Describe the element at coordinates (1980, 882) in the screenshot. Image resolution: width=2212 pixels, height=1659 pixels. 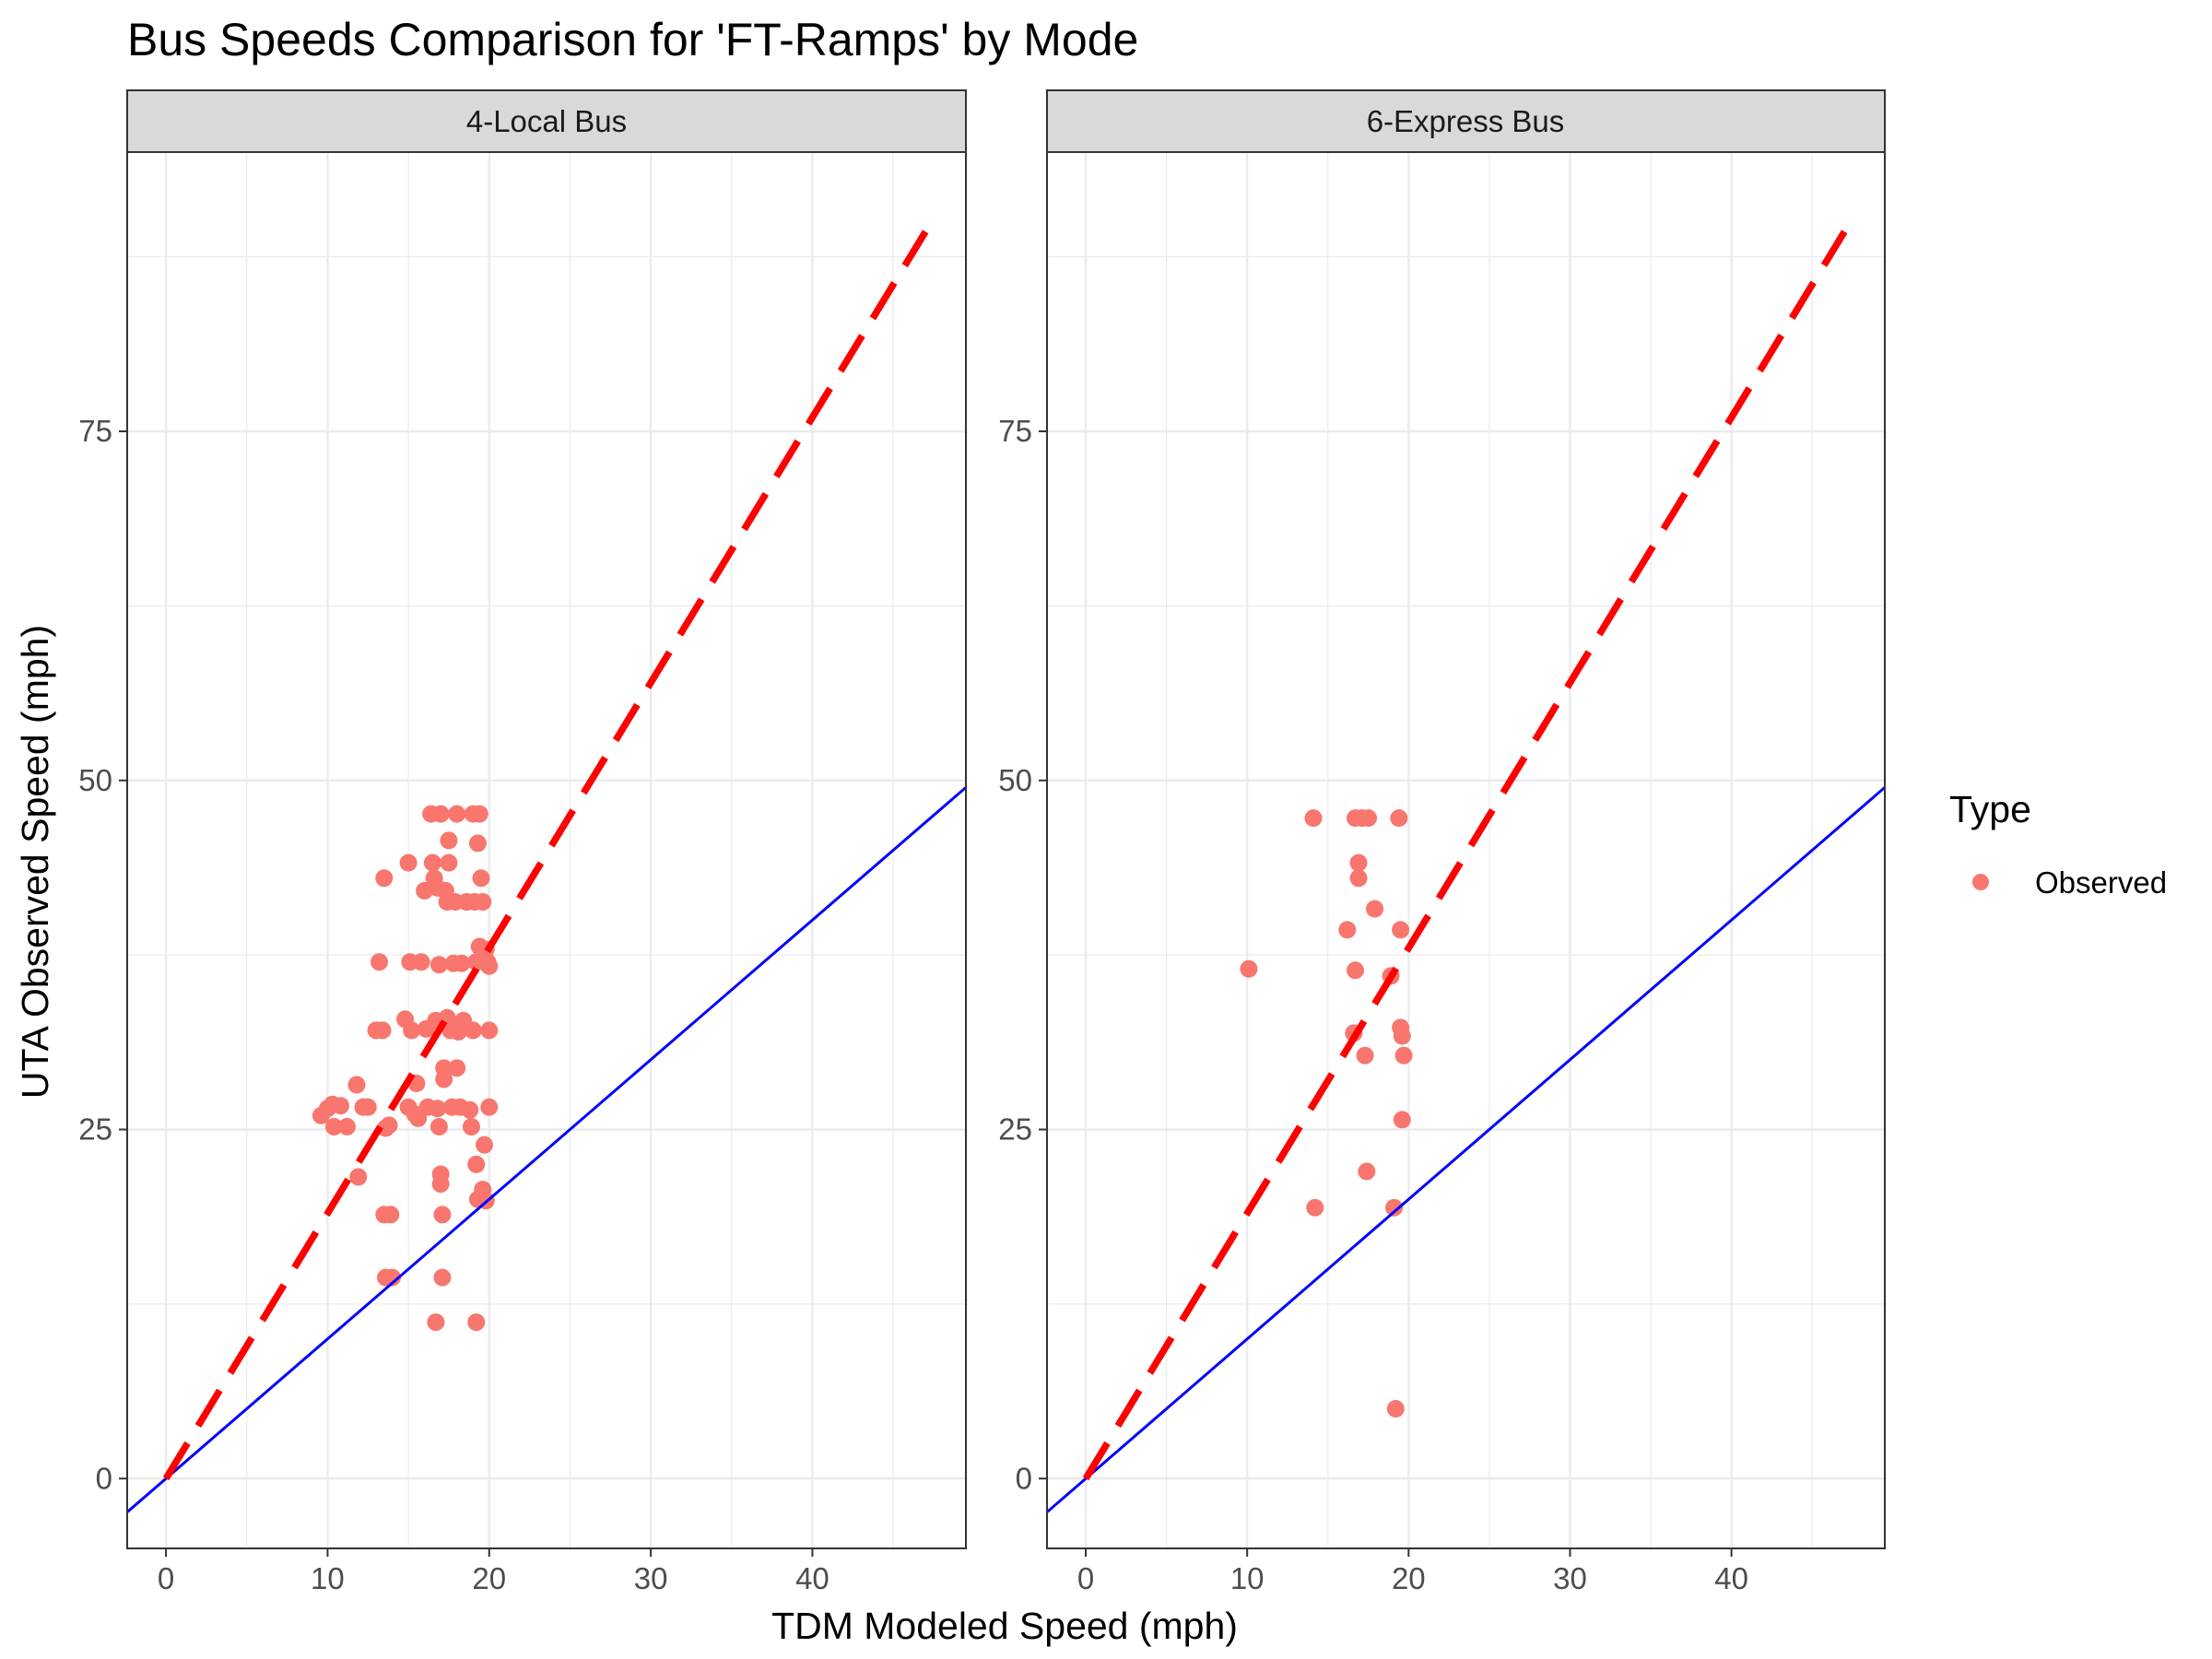
I see `legend-key-observed` at that location.